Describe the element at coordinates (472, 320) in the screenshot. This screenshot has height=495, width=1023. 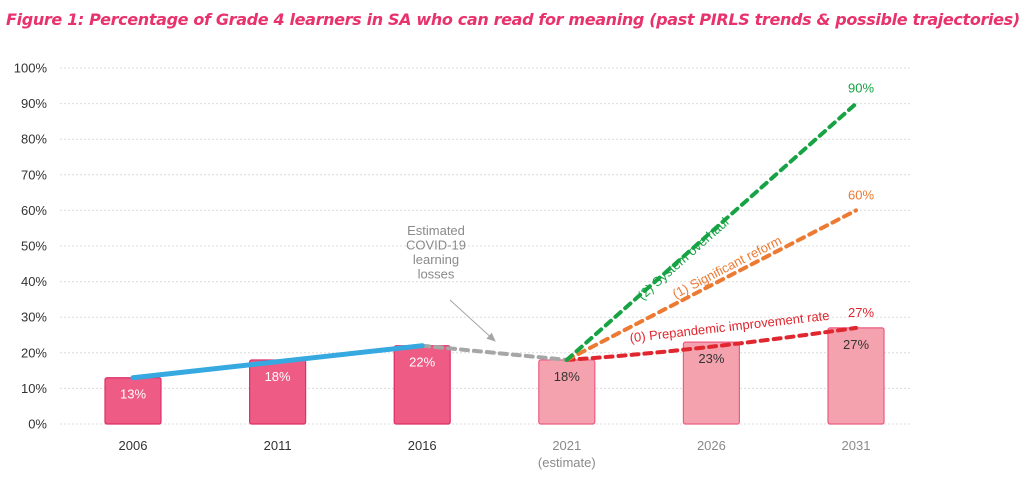
I see `annotation-arrow` at that location.